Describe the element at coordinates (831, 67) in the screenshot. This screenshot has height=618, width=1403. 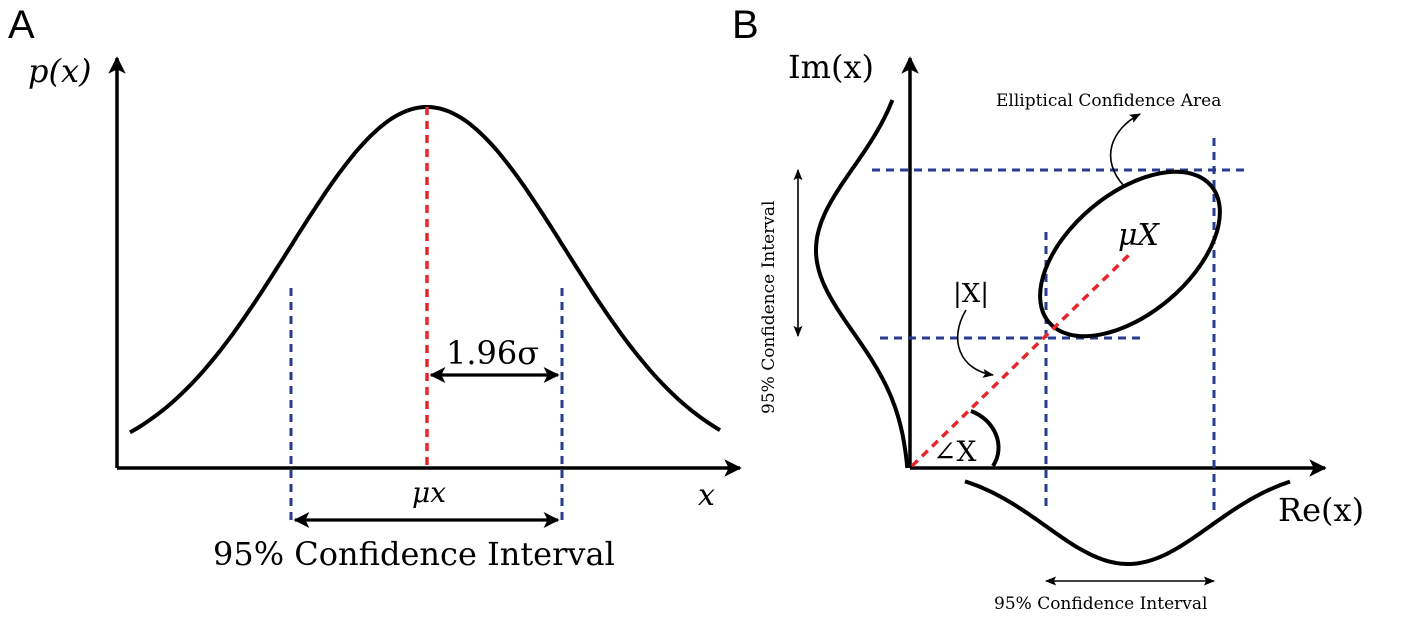
I see `imaginary-axis-label: Im(x)` at that location.